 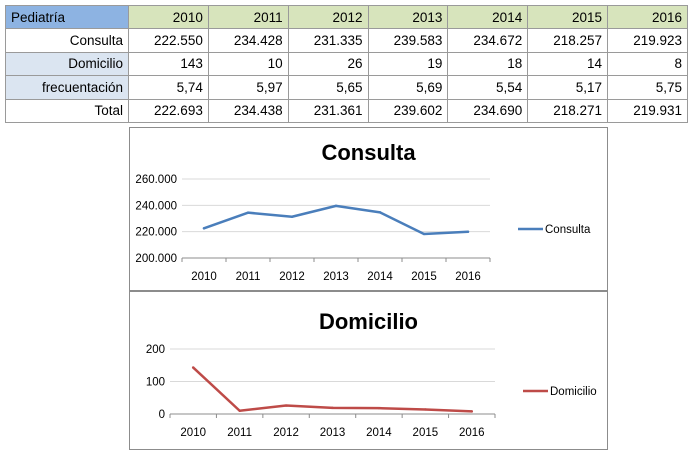 I want to click on table-cell: 5,54, so click(x=488, y=87).